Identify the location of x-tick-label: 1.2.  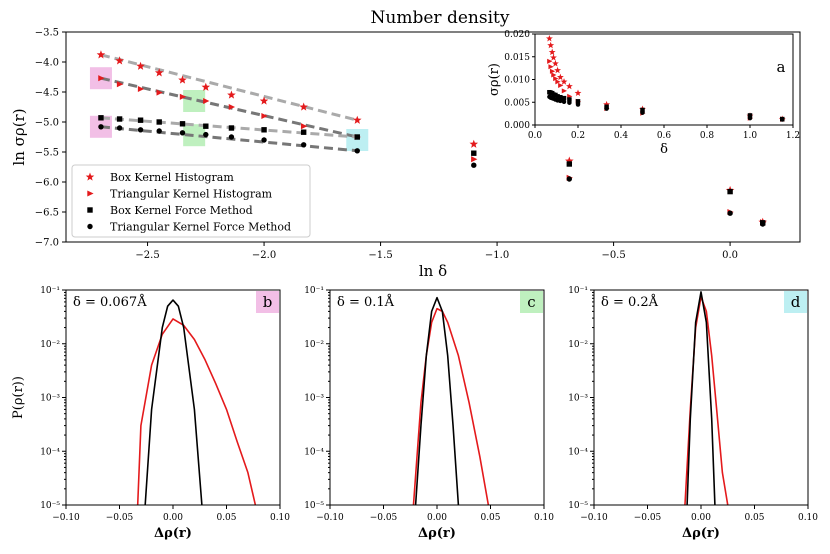
(793, 136).